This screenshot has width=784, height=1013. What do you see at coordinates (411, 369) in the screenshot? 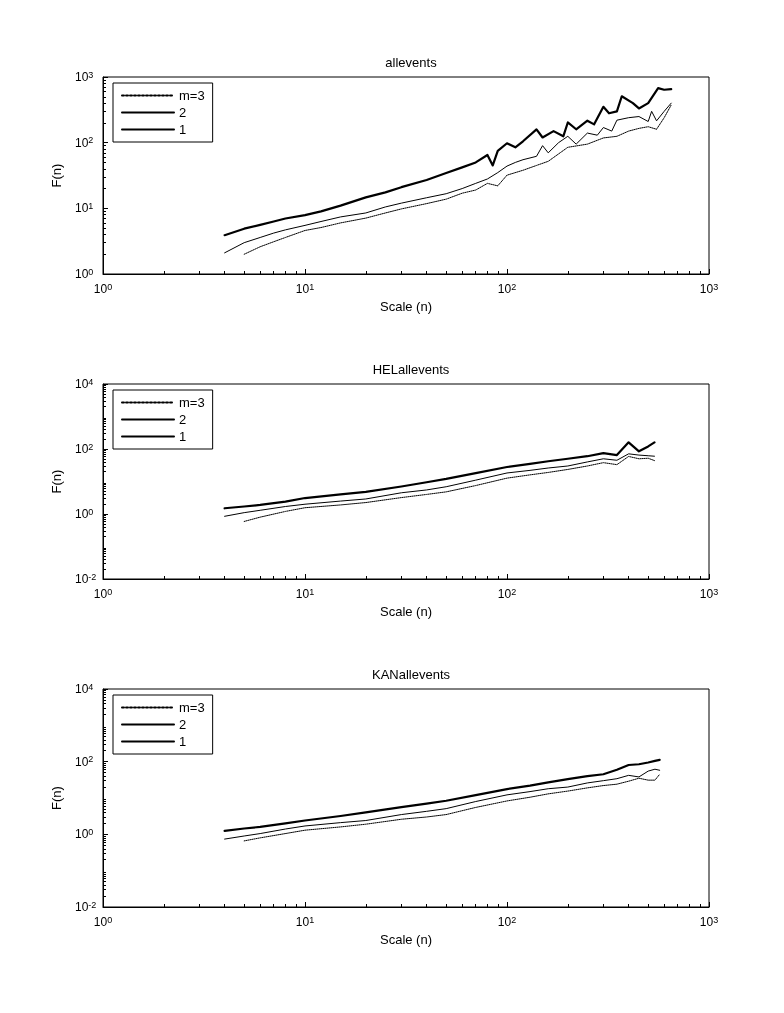
I see `chart-title: HELallevents` at bounding box center [411, 369].